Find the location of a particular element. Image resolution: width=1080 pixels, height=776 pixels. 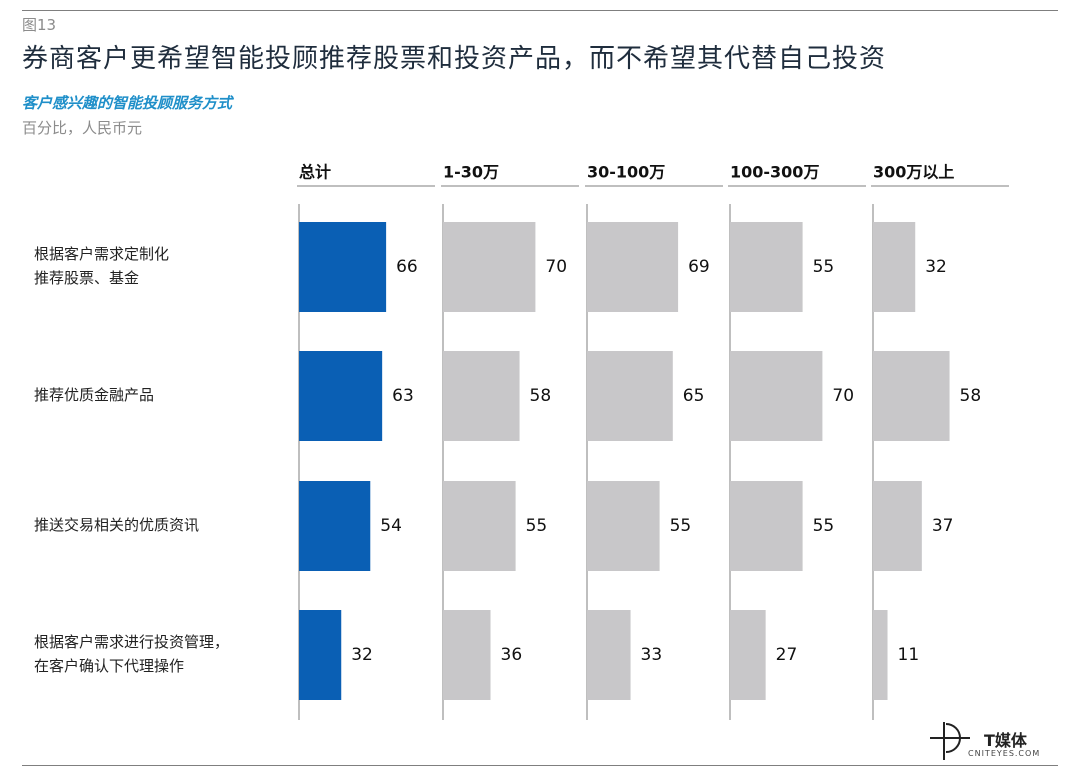

category-label: 在客户确认下代理操作 is located at coordinates (109, 666).